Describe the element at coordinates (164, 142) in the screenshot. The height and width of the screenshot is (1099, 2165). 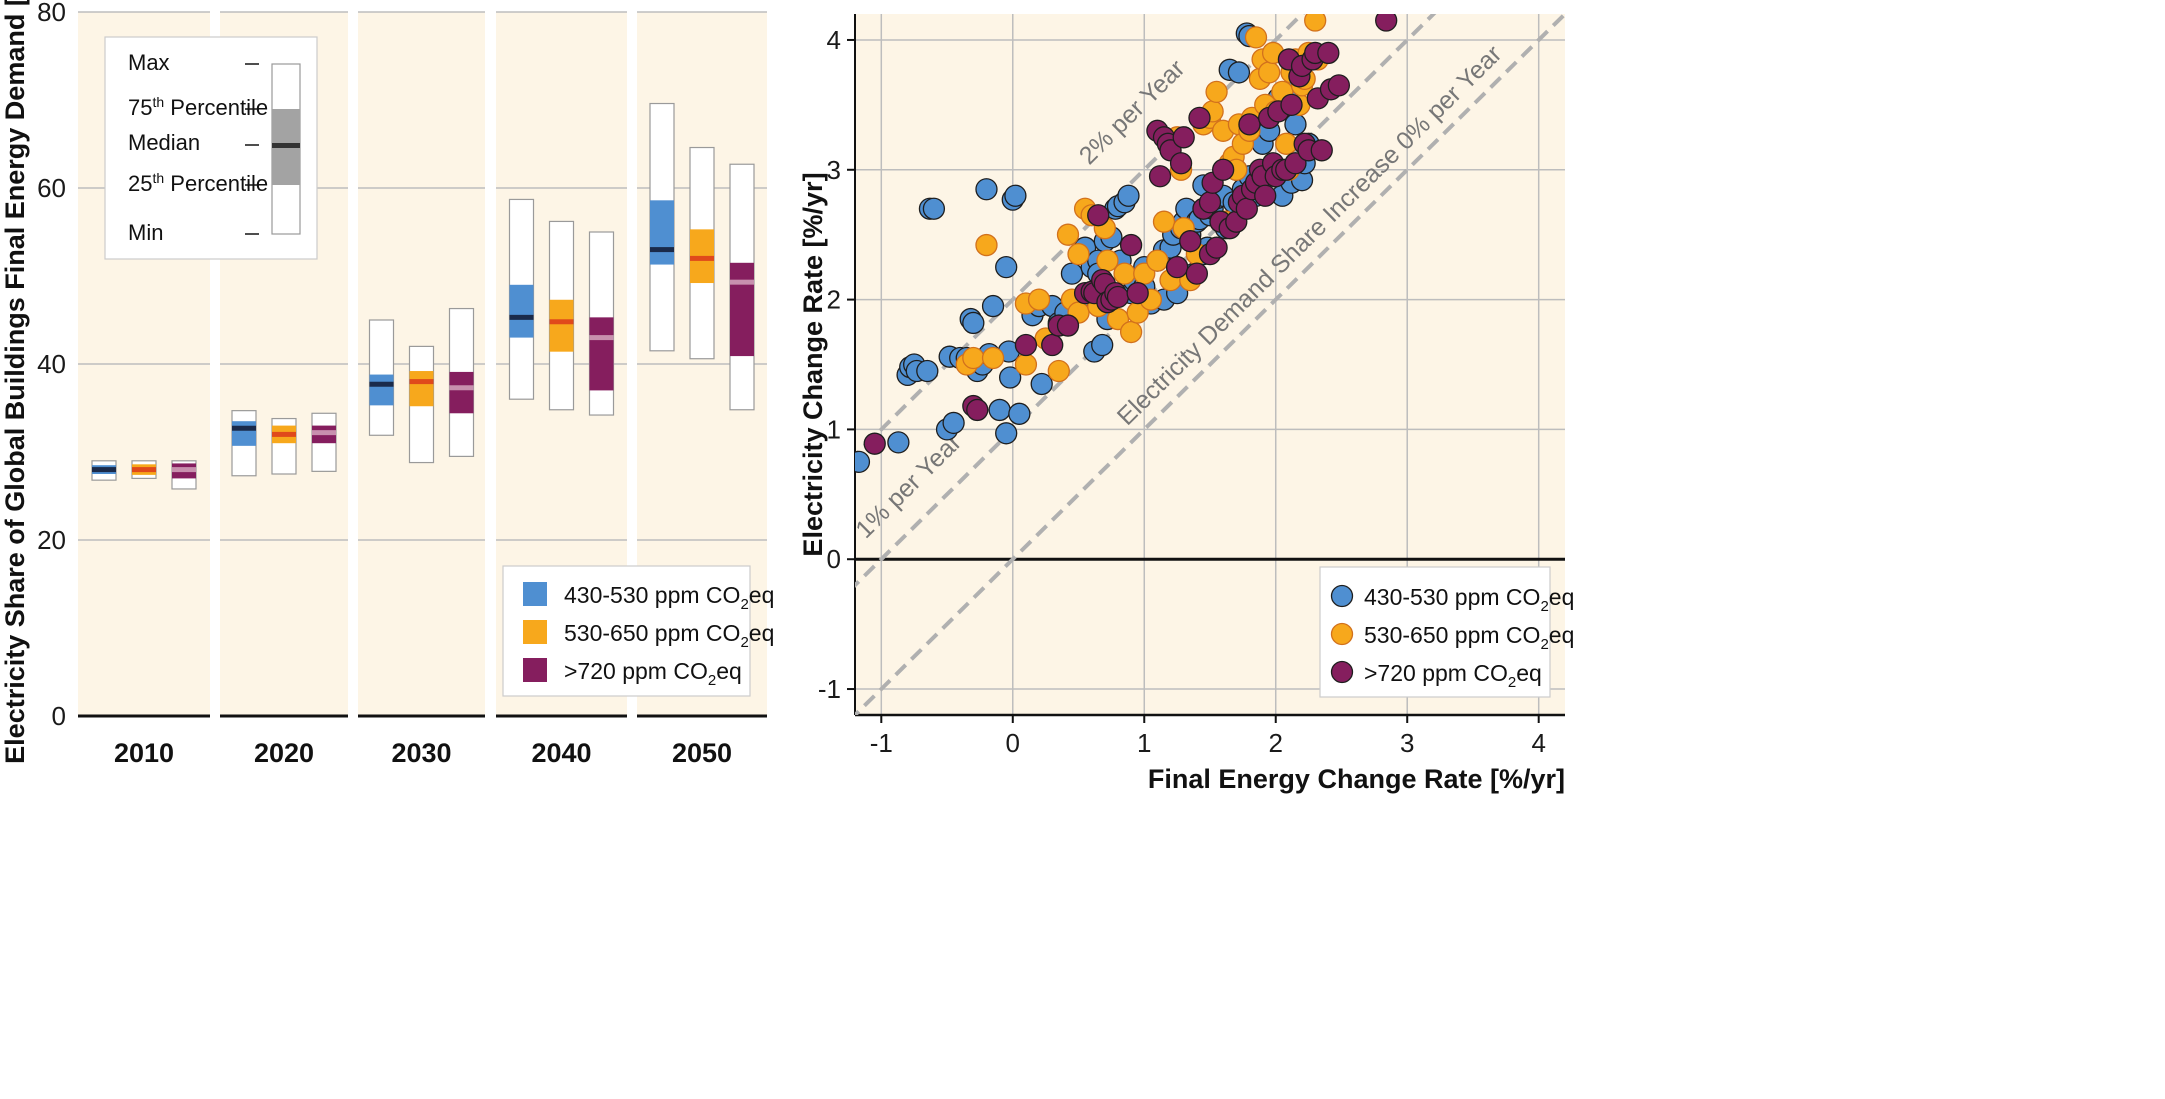
I see `key-label-median: Median` at that location.